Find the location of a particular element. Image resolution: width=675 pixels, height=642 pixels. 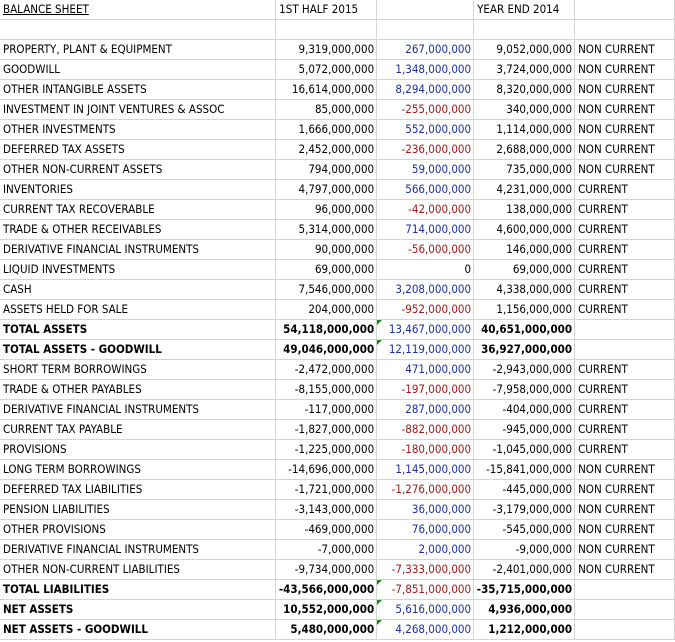

row-label-cell: INVENTORIES is located at coordinates (138, 189).